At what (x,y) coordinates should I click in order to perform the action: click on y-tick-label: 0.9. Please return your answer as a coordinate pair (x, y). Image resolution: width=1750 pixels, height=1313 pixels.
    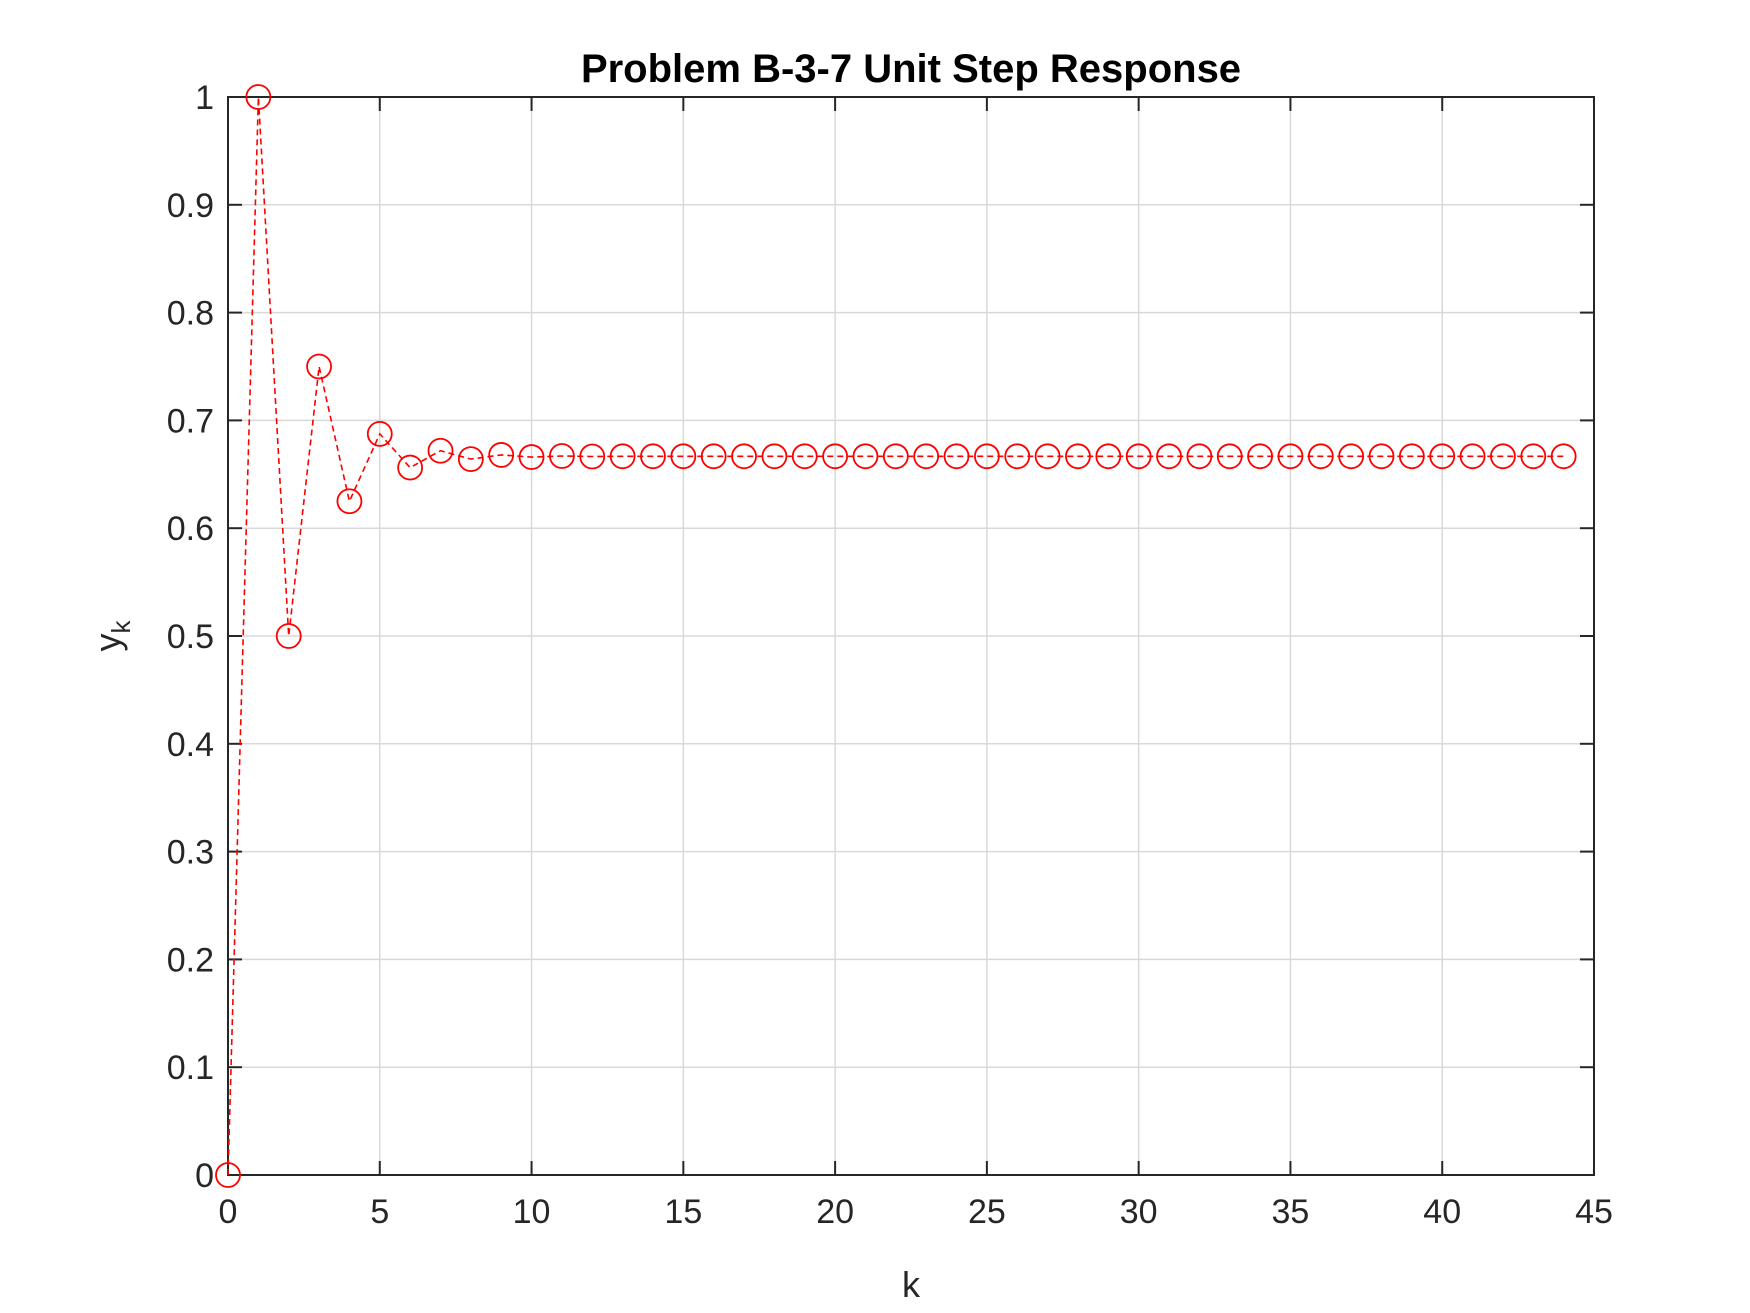
    Looking at the image, I should click on (190, 206).